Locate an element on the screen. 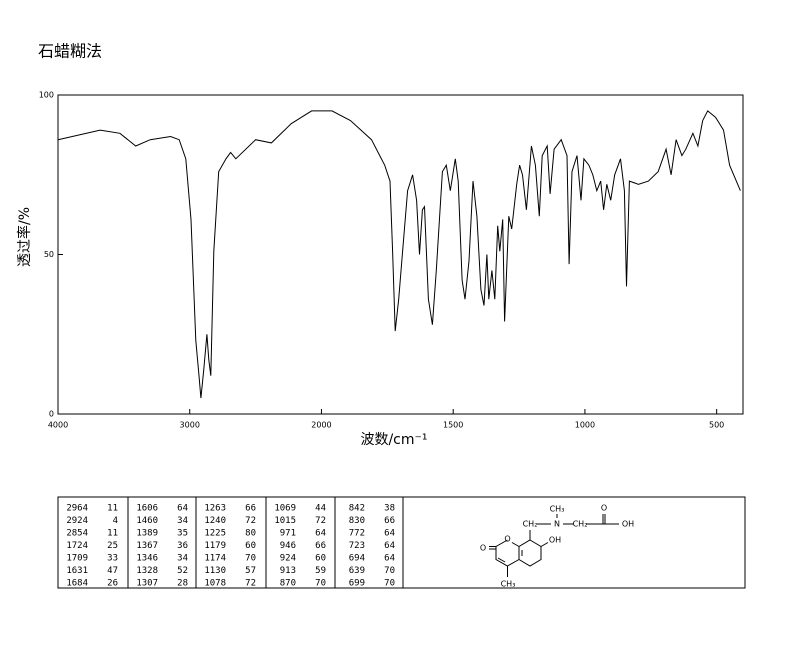 This screenshot has height=652, width=794. structure: CH₂ N CH₃ CH₂ O OH OH O O CH₃ is located at coordinates (557, 546).